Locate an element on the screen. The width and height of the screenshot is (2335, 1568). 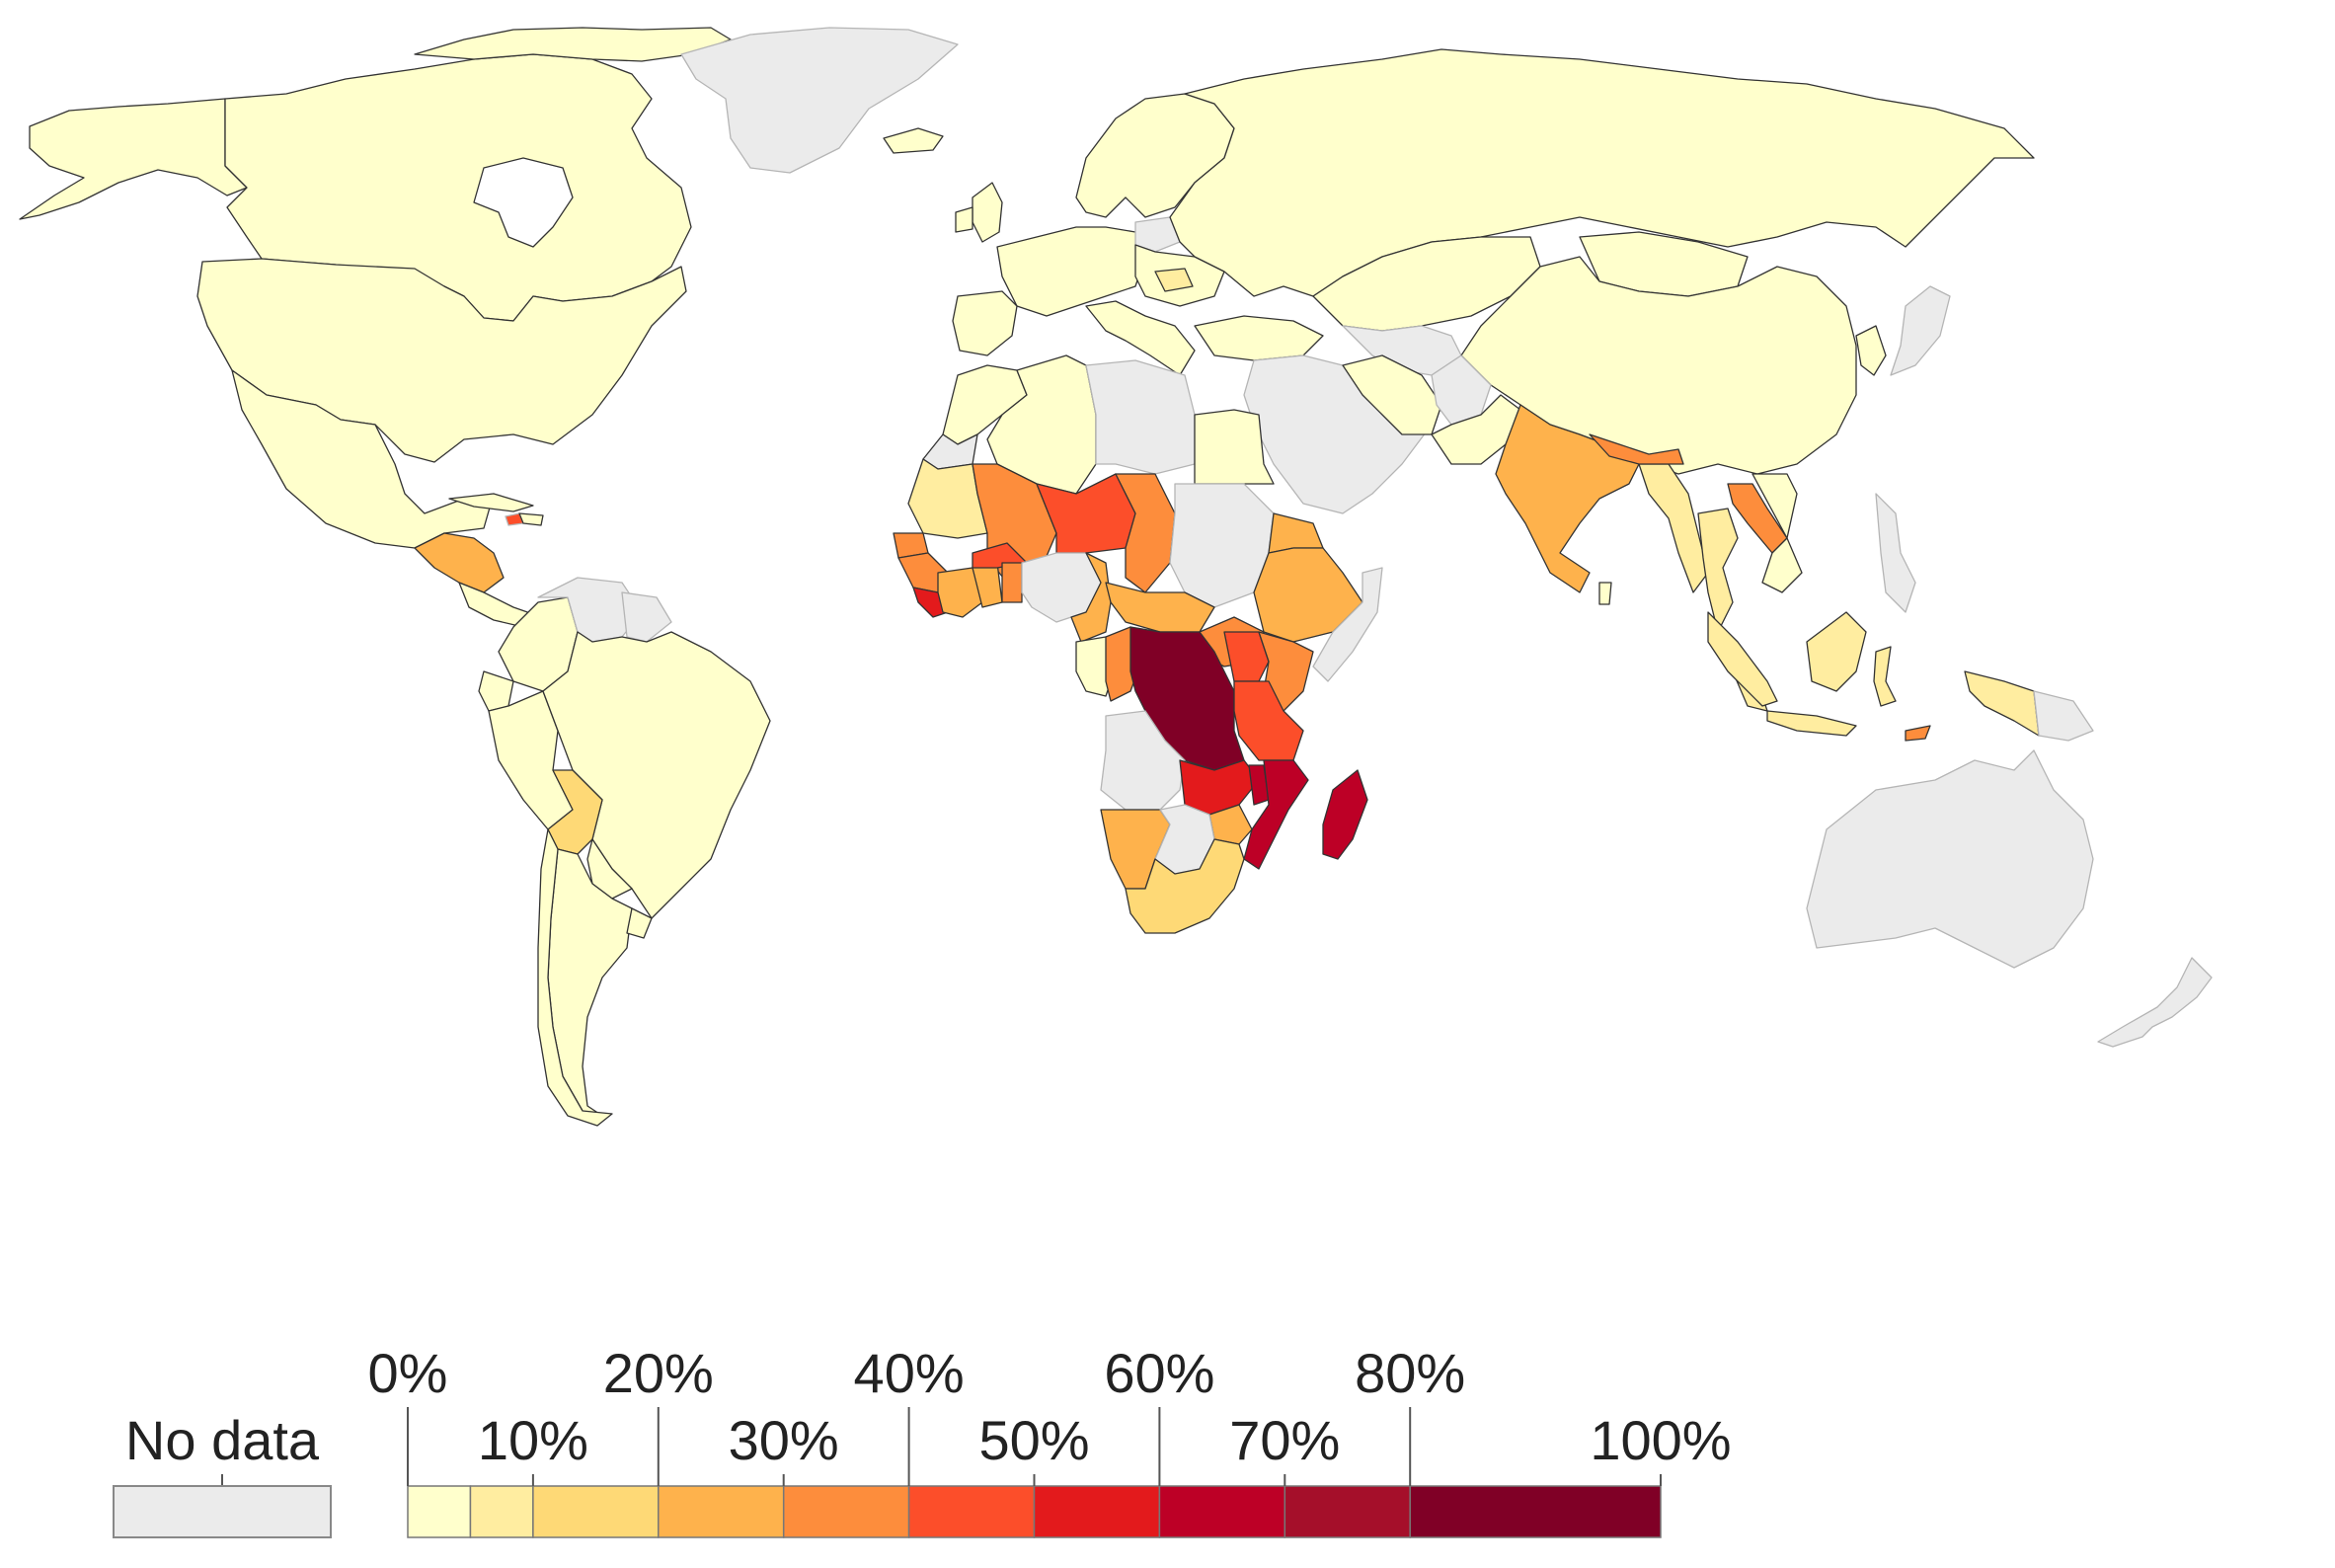
region-sri-lanka is located at coordinates (1605, 593).